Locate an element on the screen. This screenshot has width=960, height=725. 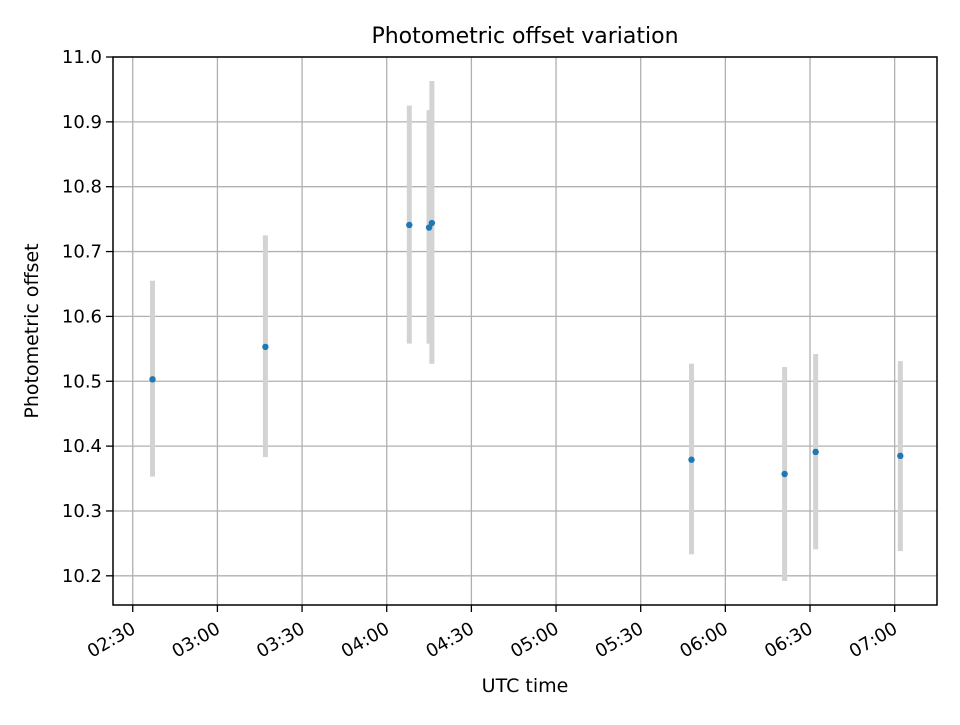
y-axis-ticks: 10.2 10.3 10.4 10.5 10.6 10.7 10.8 10.9 11.0 is located at coordinates (87, 317).